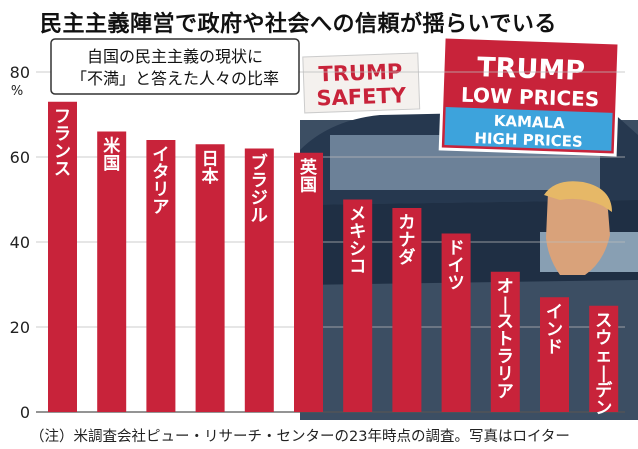 This screenshot has height=449, width=638. Describe the element at coordinates (160, 181) in the screenshot. I see `category-label-2: イタリア` at that location.